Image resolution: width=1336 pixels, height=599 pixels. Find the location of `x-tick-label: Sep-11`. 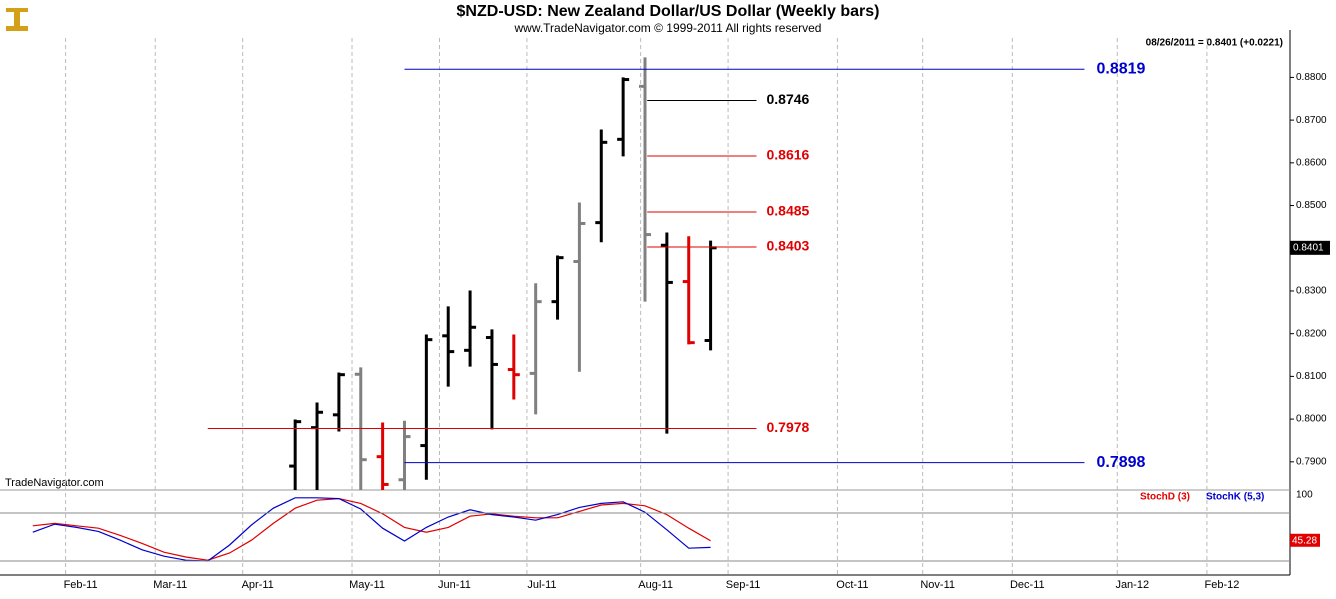

x-tick-label: Sep-11 is located at coordinates (743, 585).